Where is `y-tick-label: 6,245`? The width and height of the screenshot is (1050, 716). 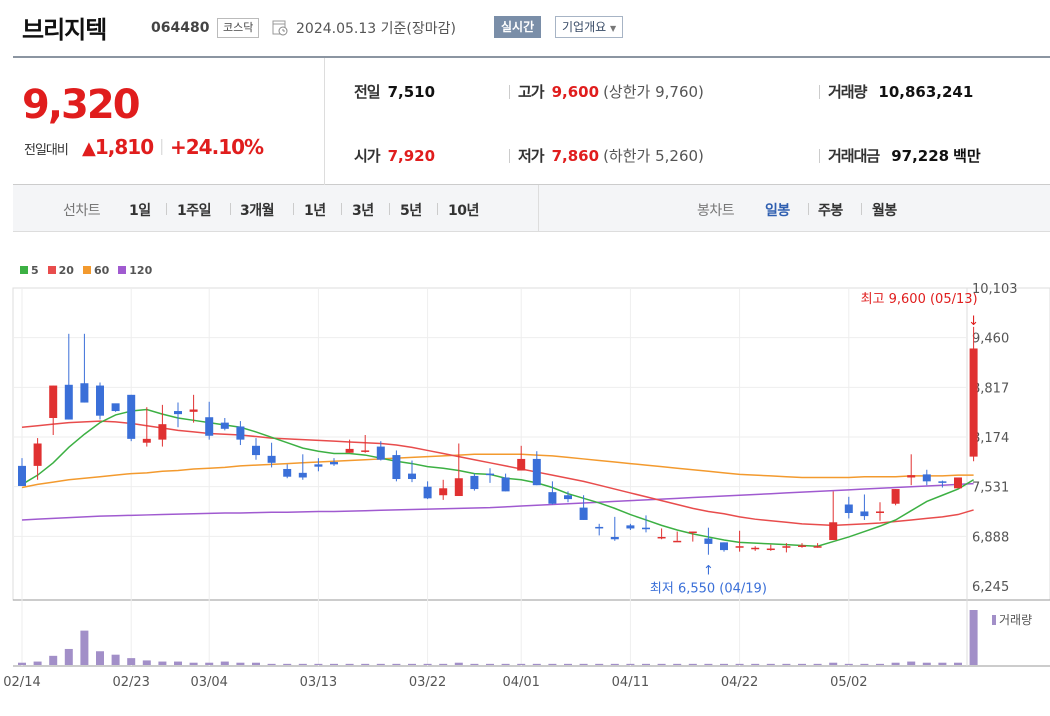
y-tick-label: 6,245 is located at coordinates (990, 587).